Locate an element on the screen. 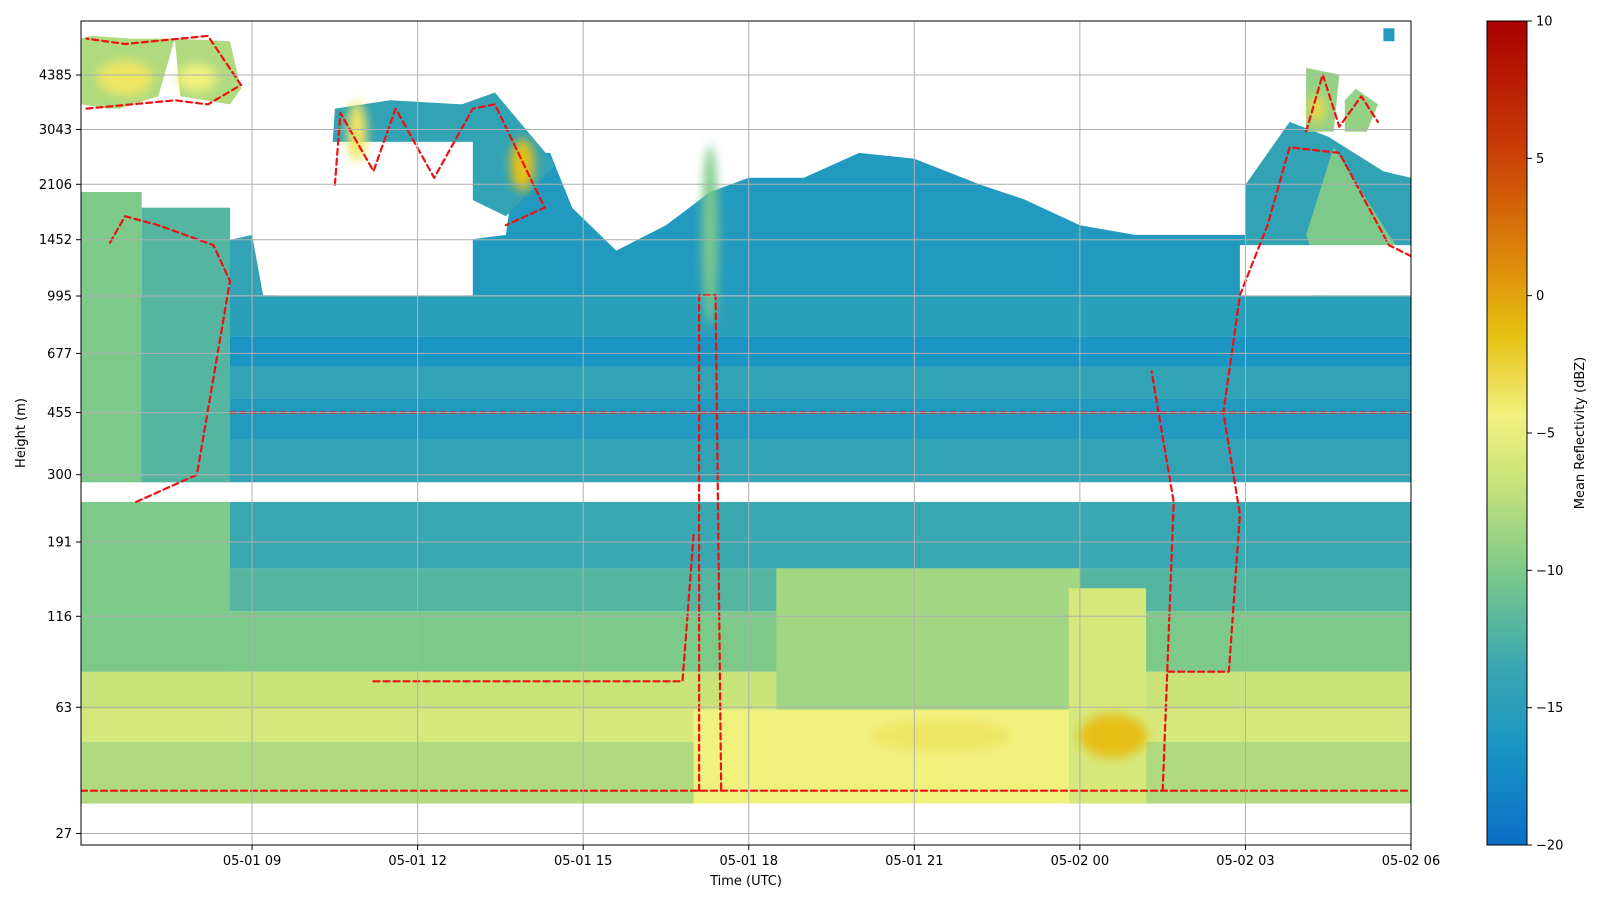 The height and width of the screenshot is (900, 1600). contour-streak is located at coordinates (710, 543).